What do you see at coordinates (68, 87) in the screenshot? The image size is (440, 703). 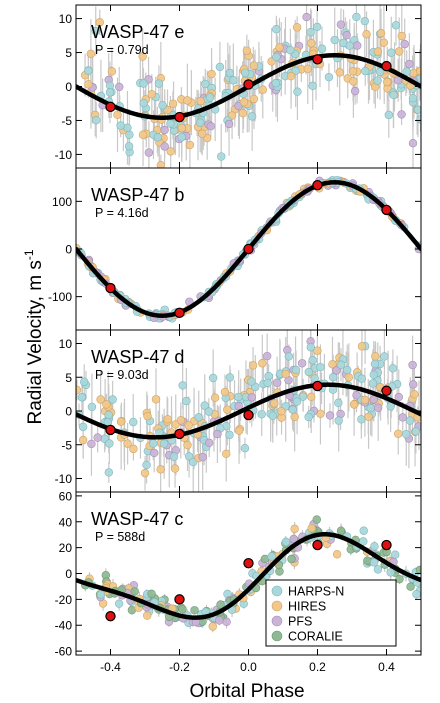 I see `y-tick-label: 0` at bounding box center [68, 87].